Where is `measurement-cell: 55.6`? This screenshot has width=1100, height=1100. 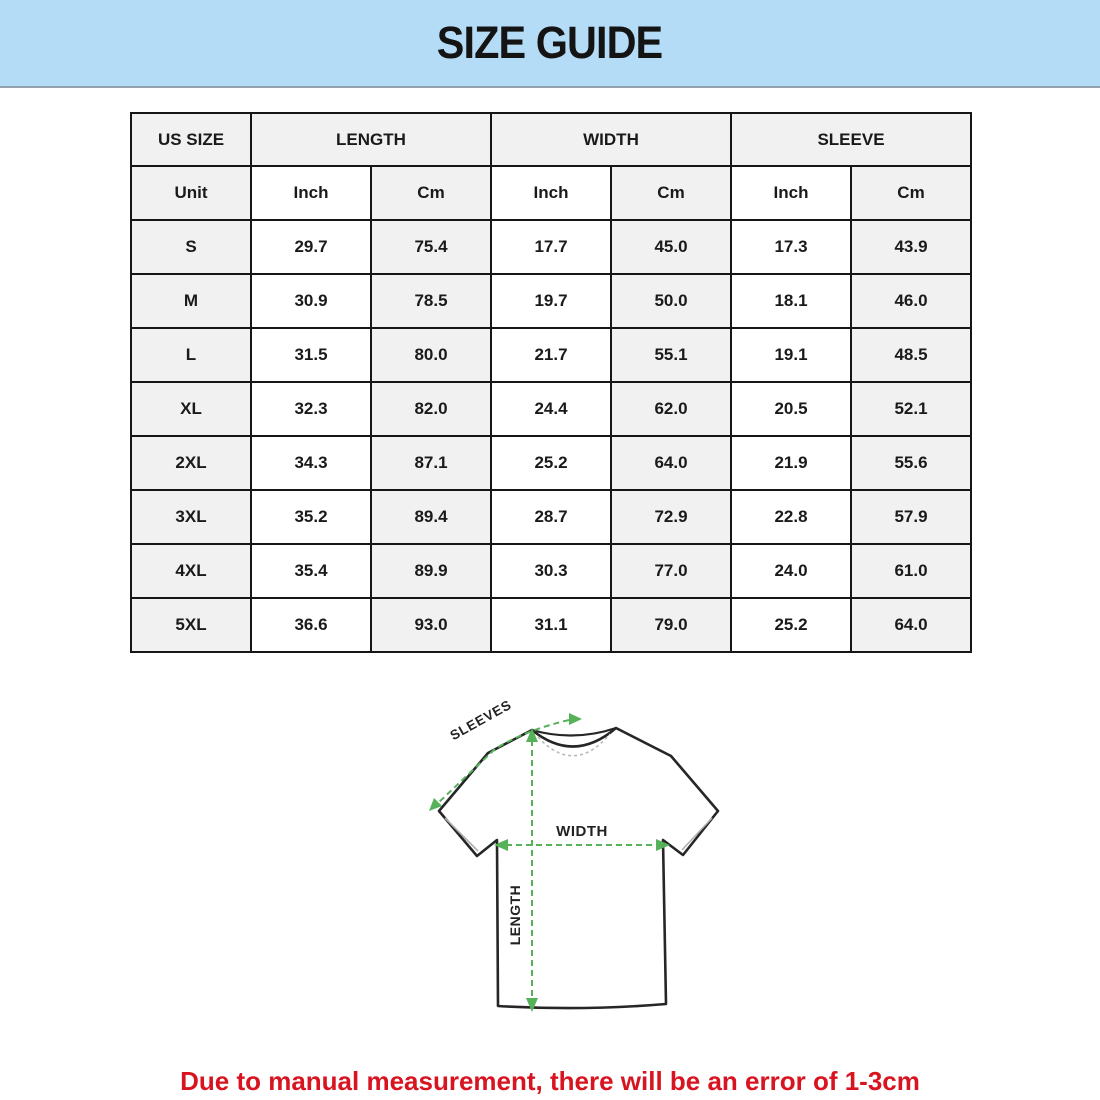 measurement-cell: 55.6 is located at coordinates (911, 463).